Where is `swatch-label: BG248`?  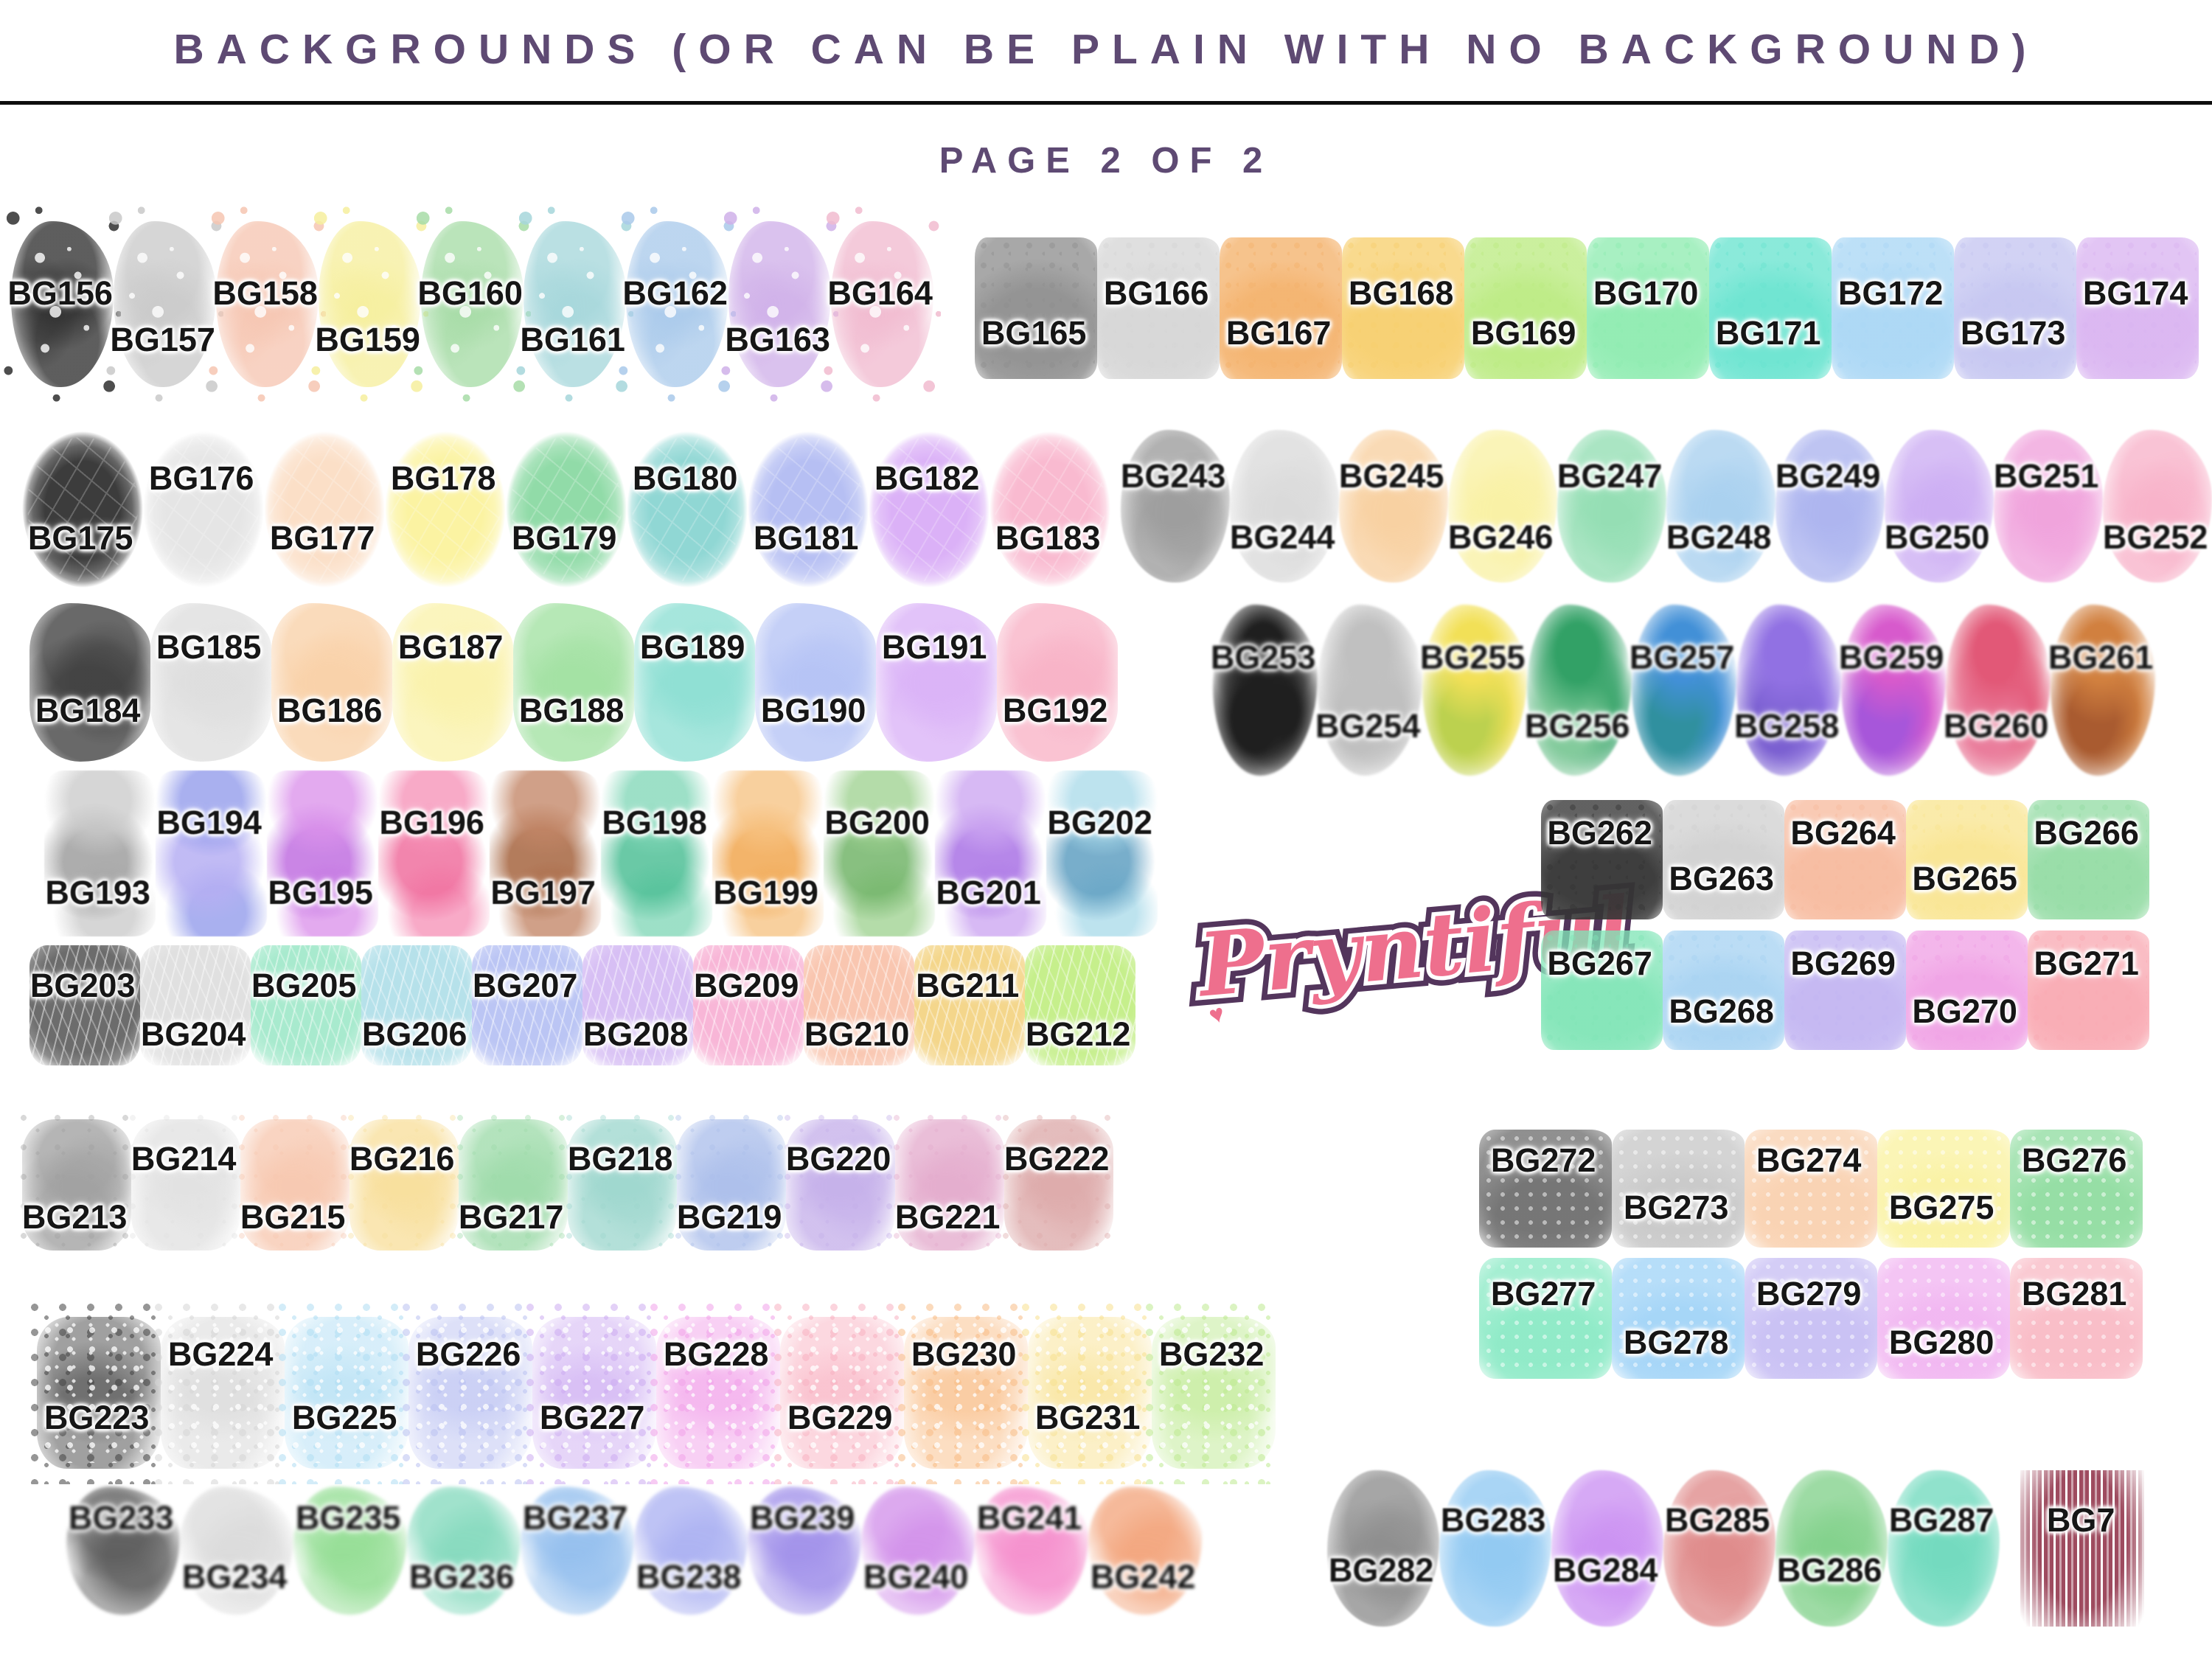 swatch-label: BG248 is located at coordinates (1719, 537).